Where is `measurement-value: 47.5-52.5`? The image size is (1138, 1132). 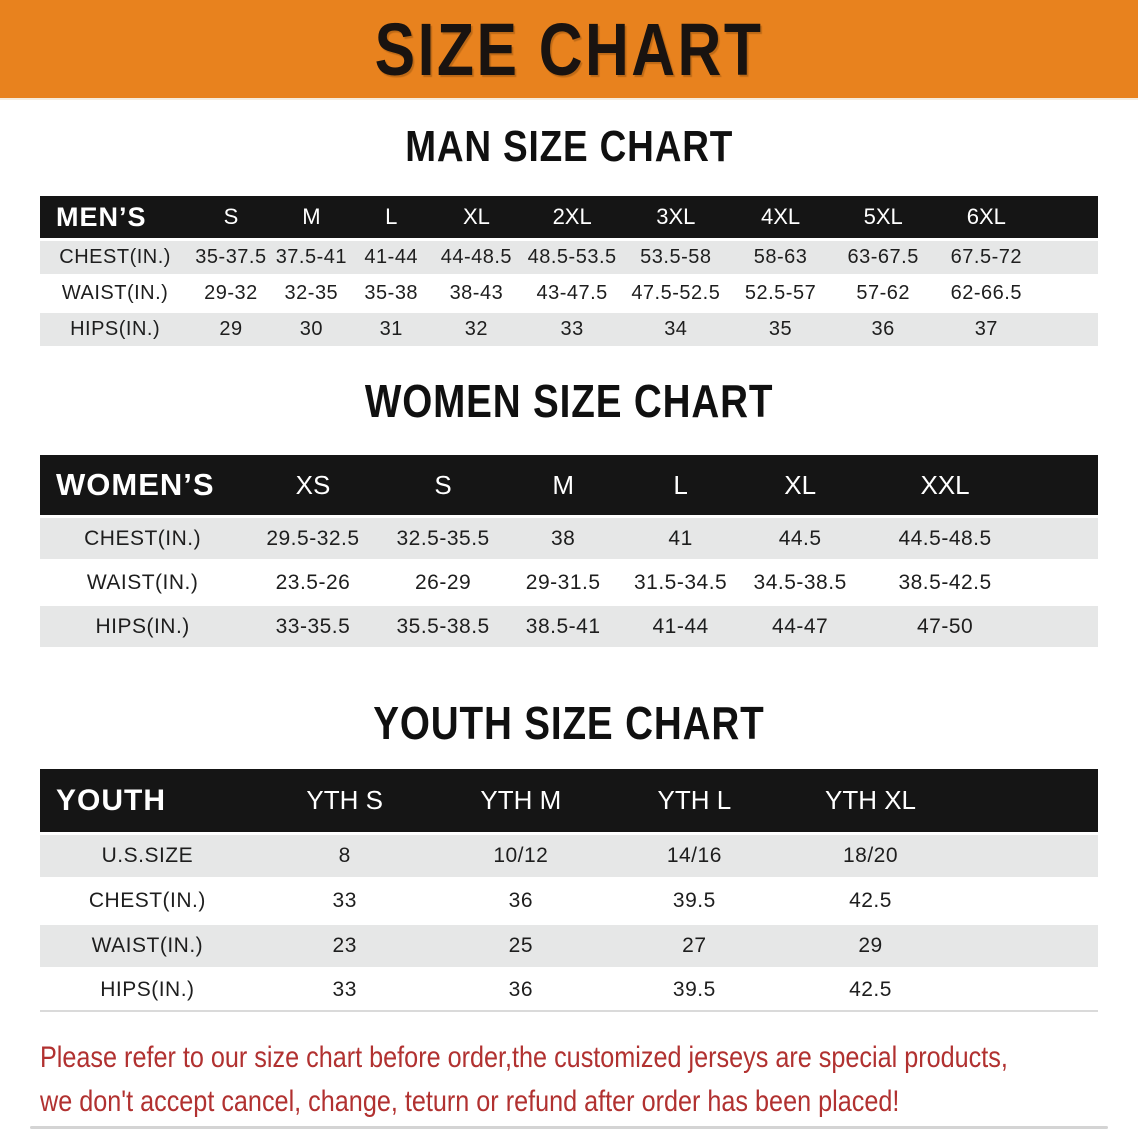
measurement-value: 47.5-52.5 is located at coordinates (675, 293).